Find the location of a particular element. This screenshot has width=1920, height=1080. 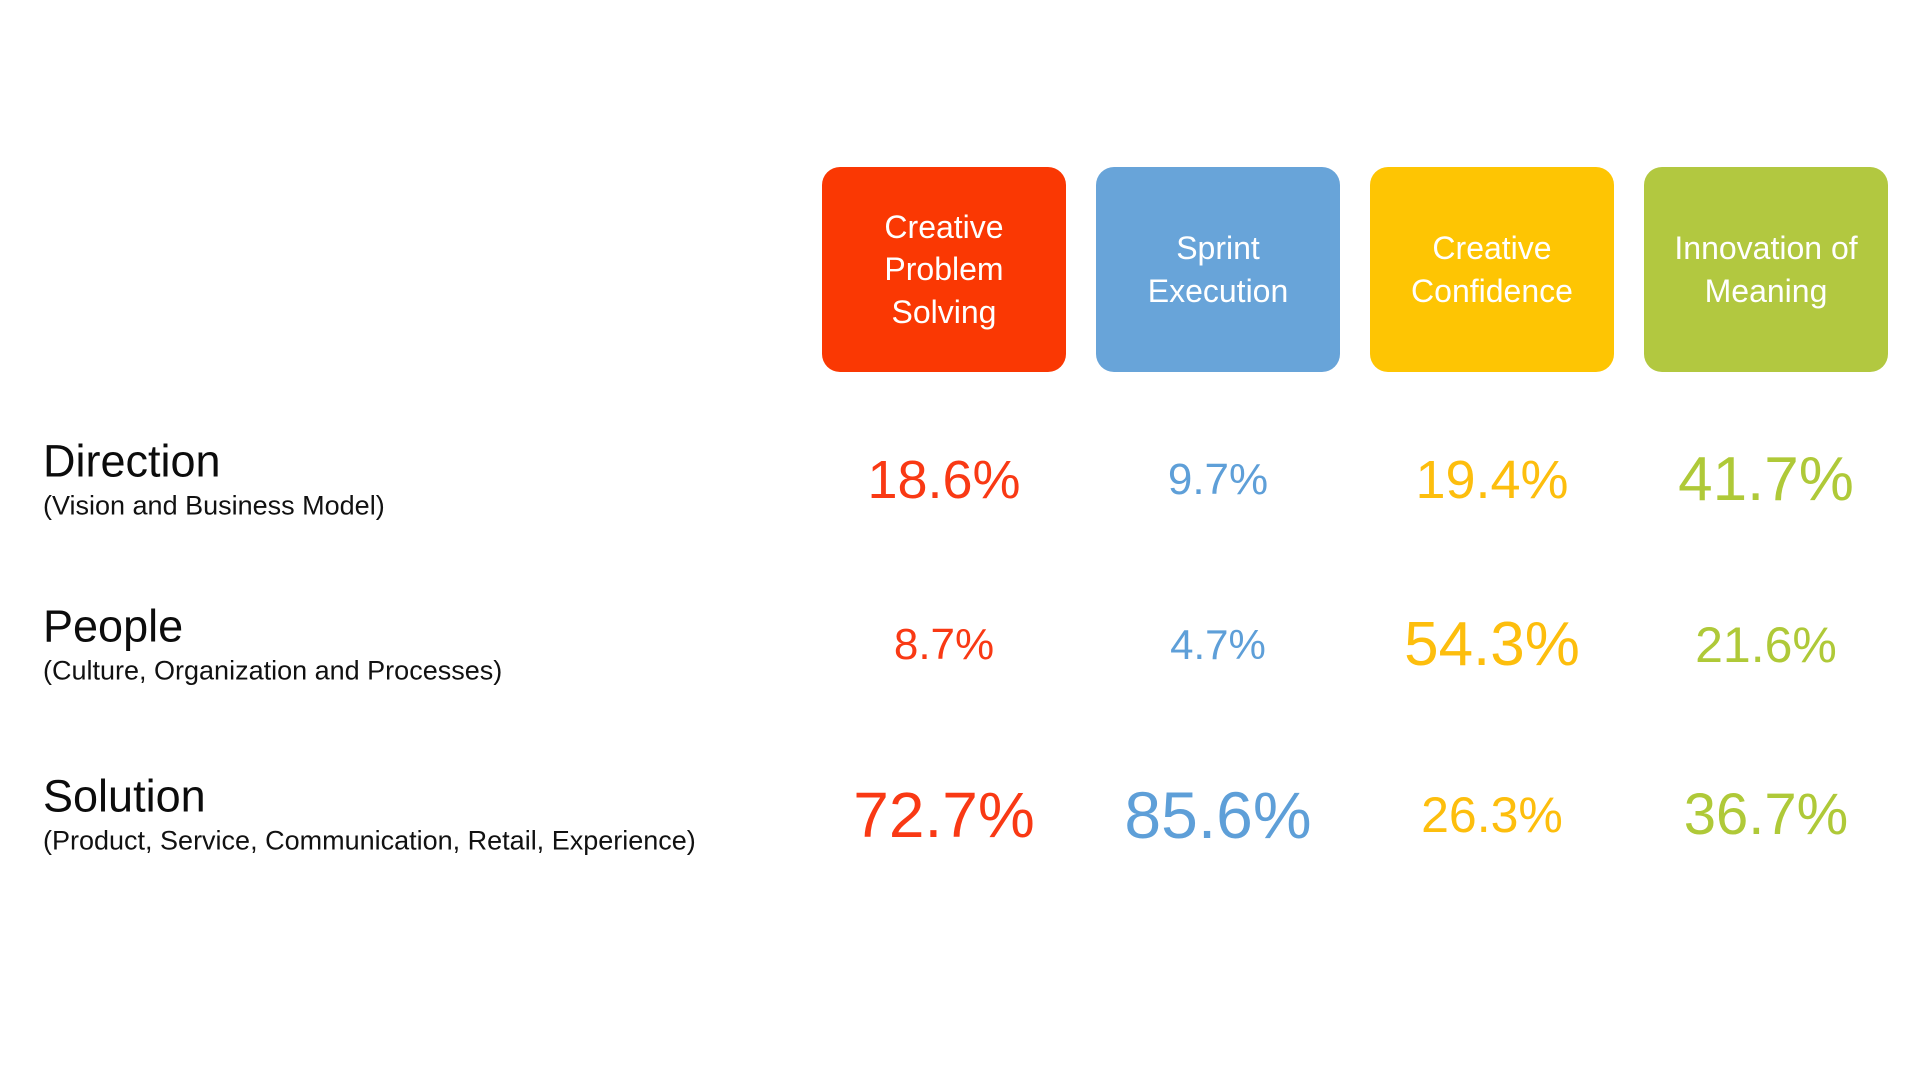

column-header-innovation-of-meaning: Innovation of Meaning is located at coordinates (1766, 269).